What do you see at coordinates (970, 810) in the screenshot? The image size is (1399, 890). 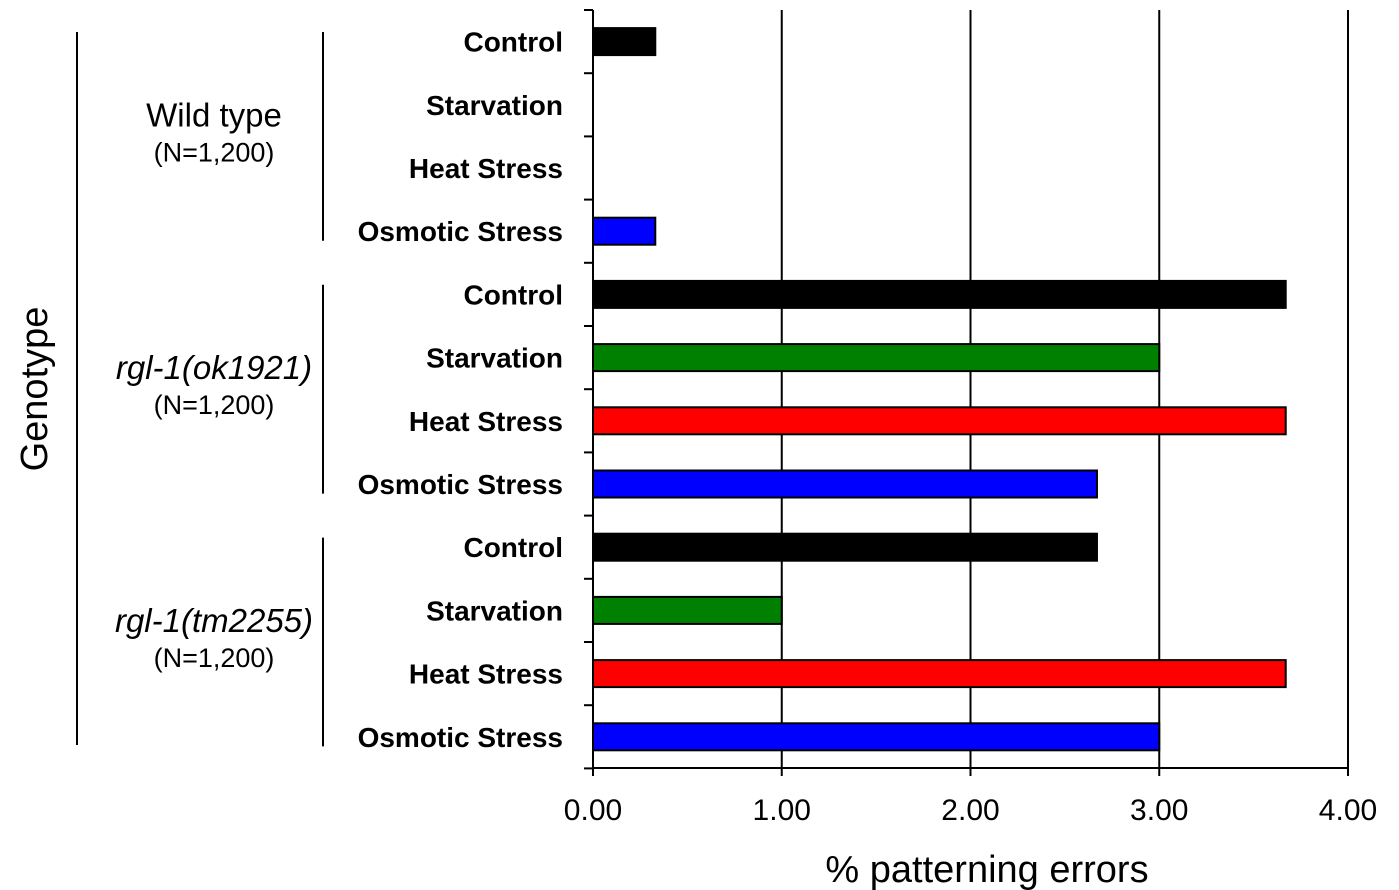 I see `x-tick-label: 2.00` at bounding box center [970, 810].